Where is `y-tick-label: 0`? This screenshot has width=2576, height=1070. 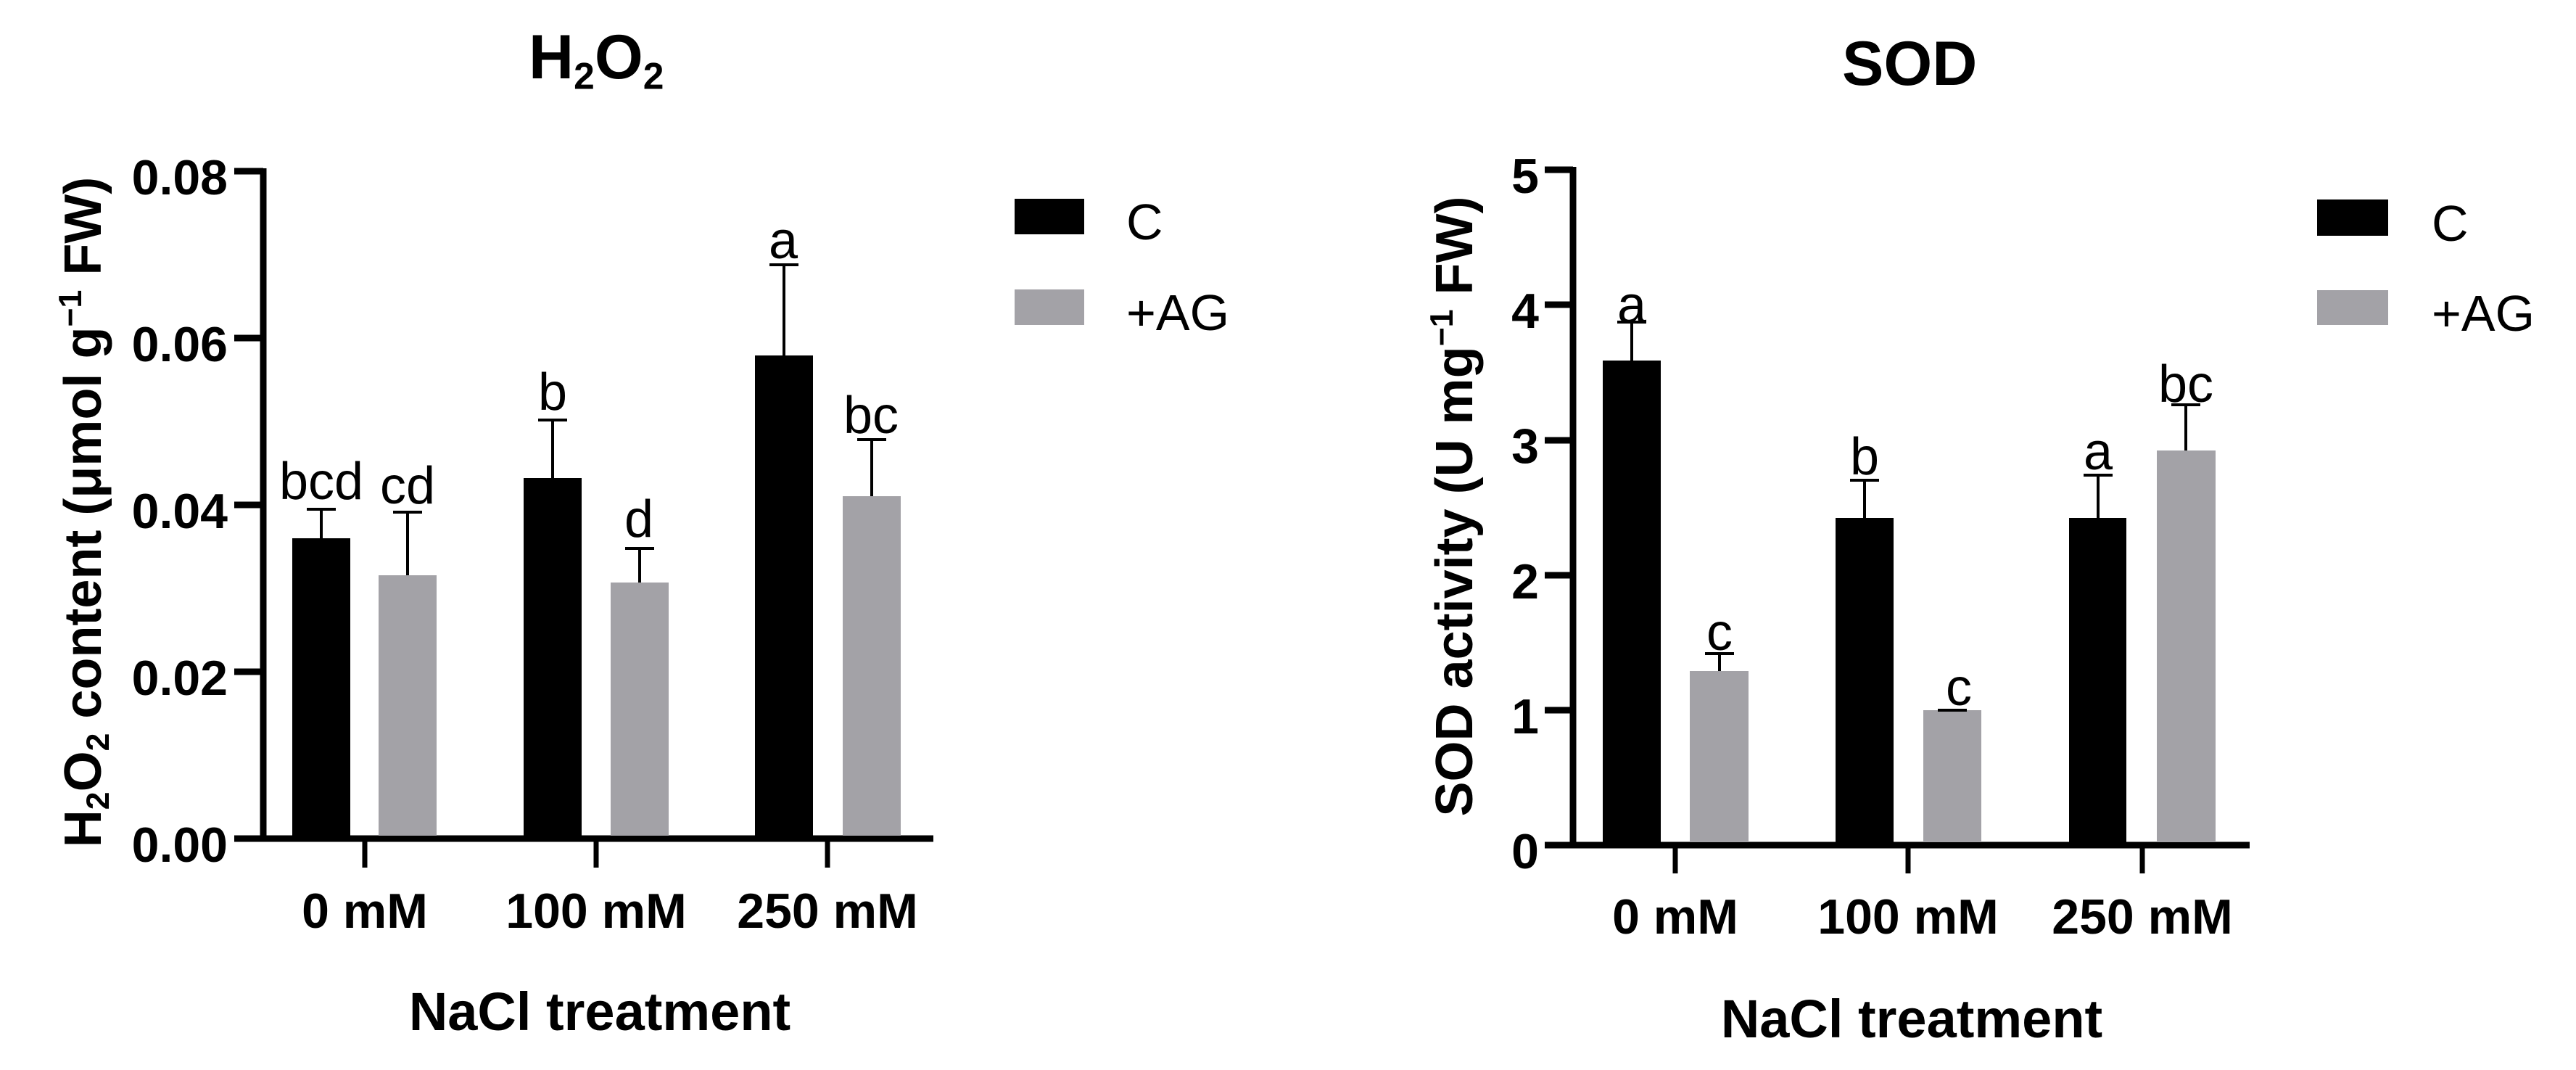
y-tick-label: 0 is located at coordinates (1525, 851).